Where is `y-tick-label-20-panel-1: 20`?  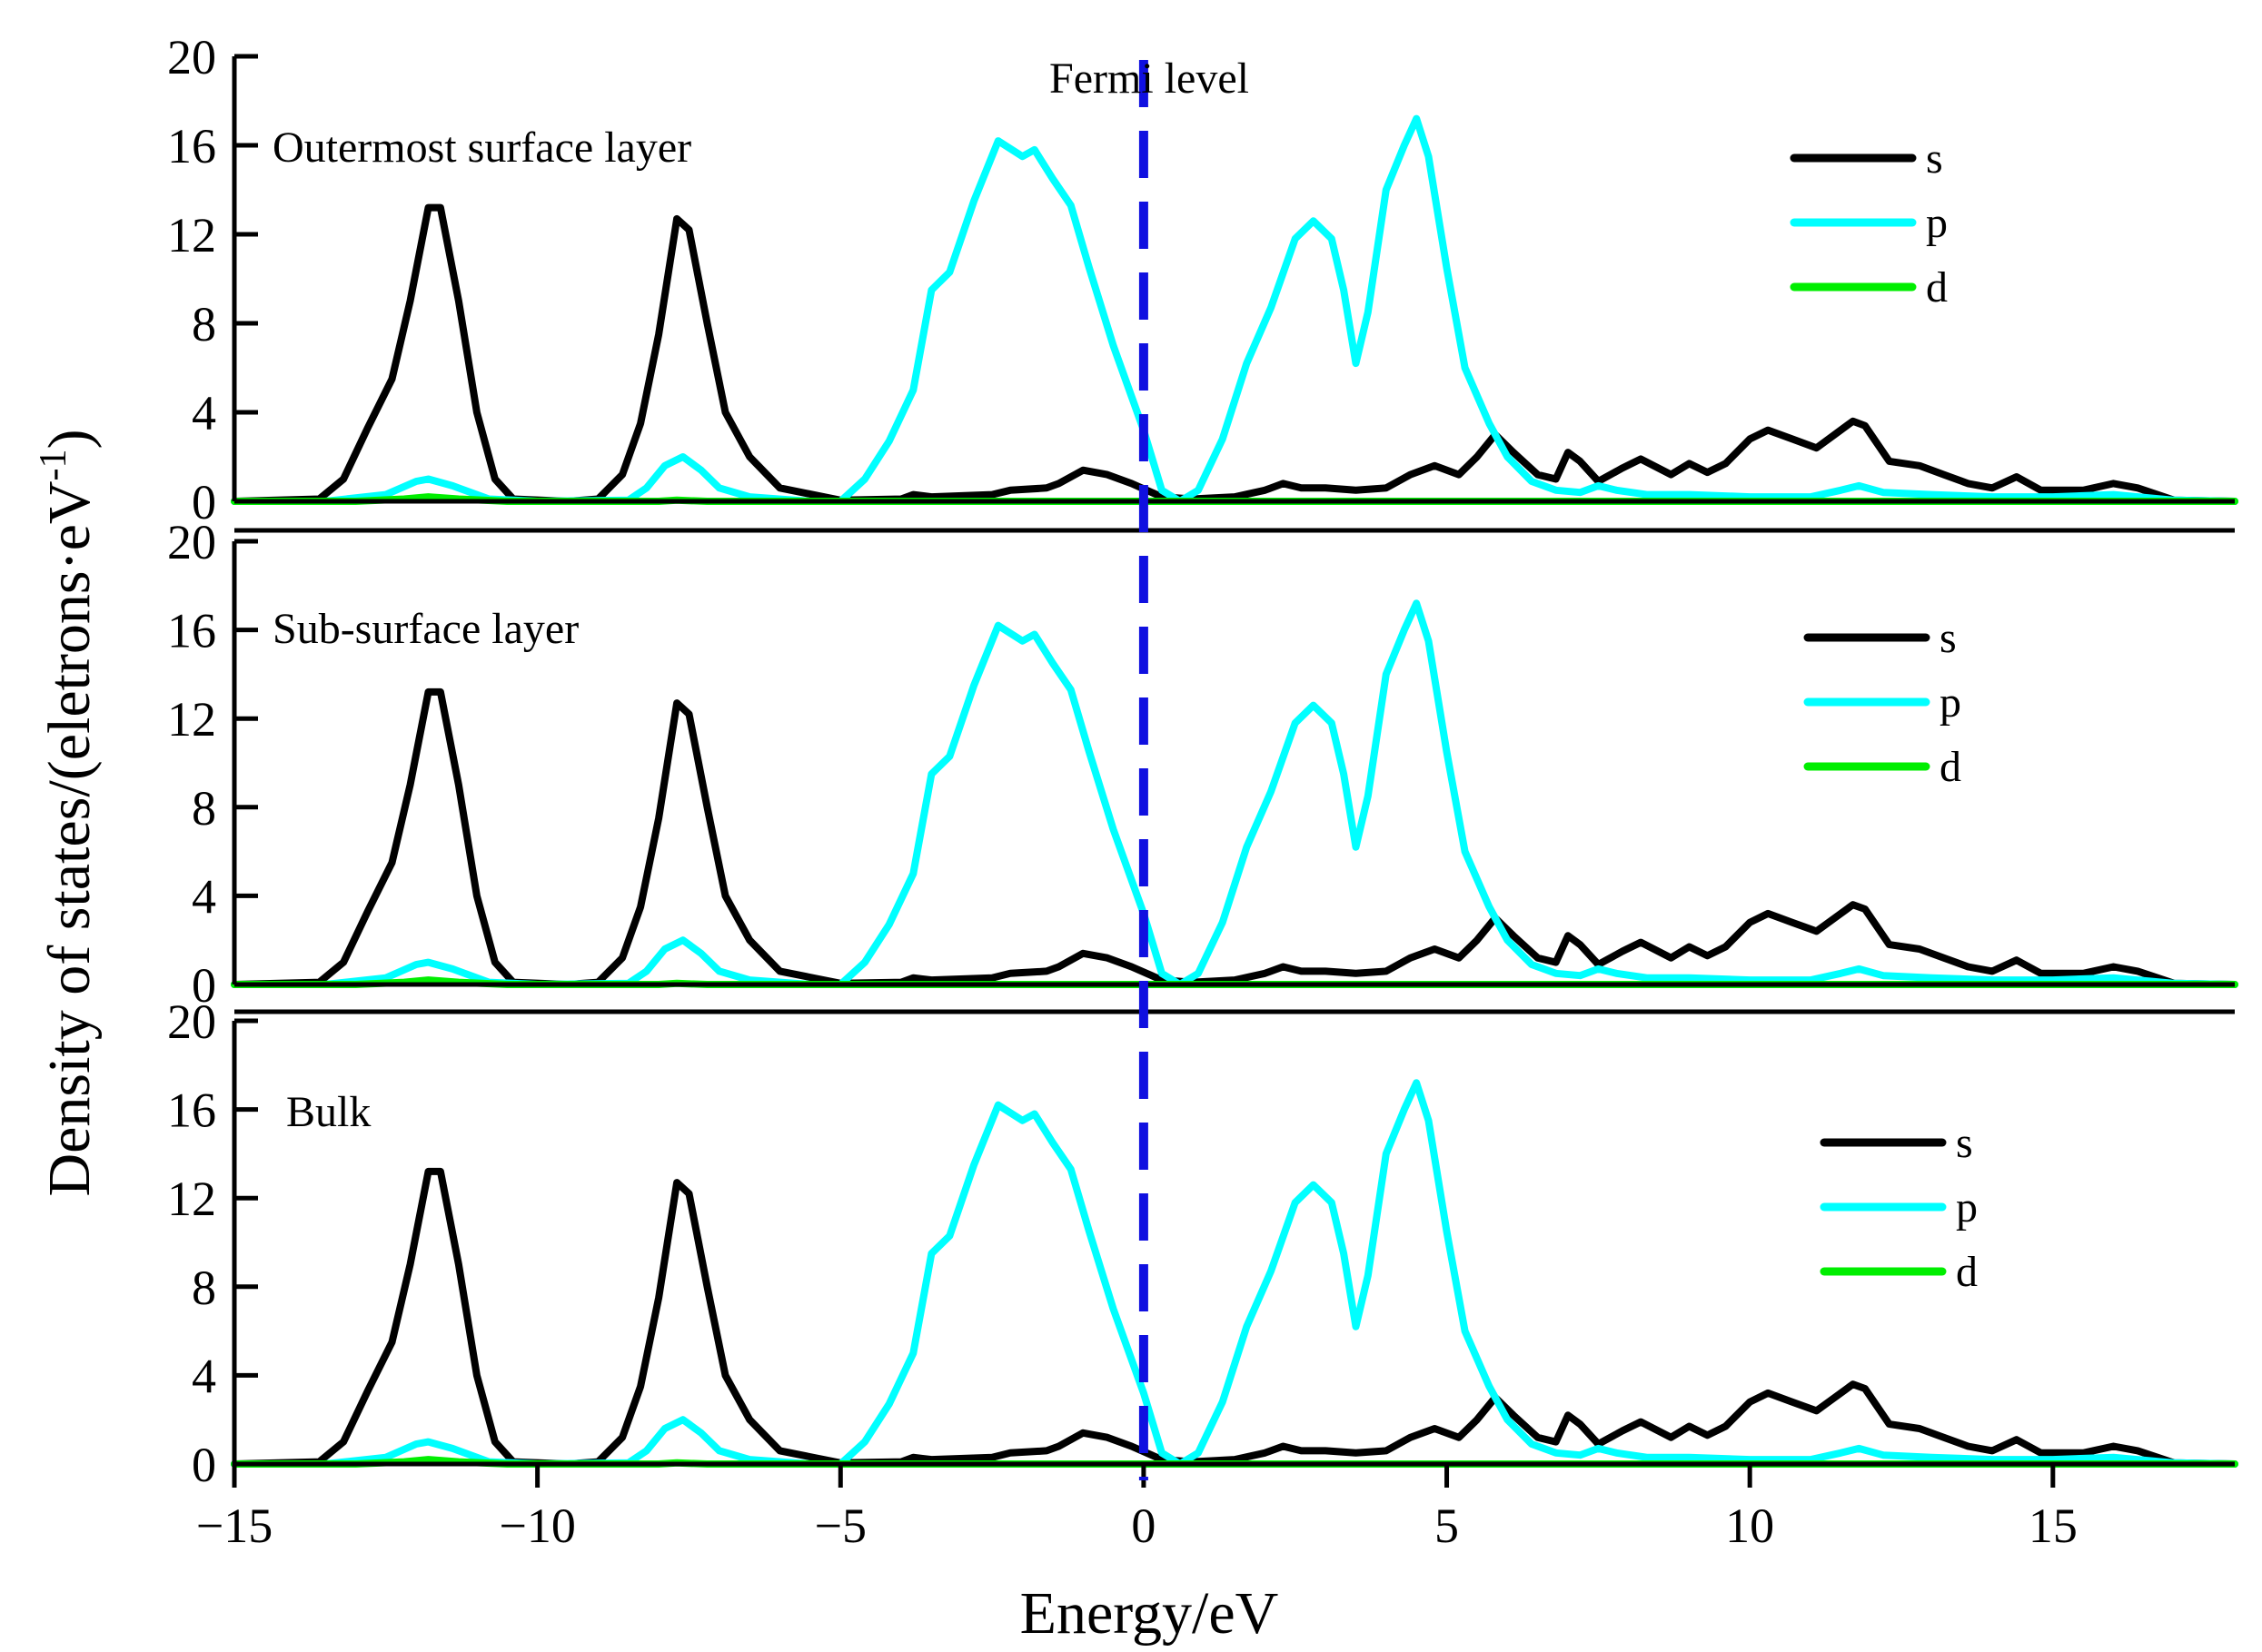 y-tick-label-20-panel-1: 20 is located at coordinates (191, 57).